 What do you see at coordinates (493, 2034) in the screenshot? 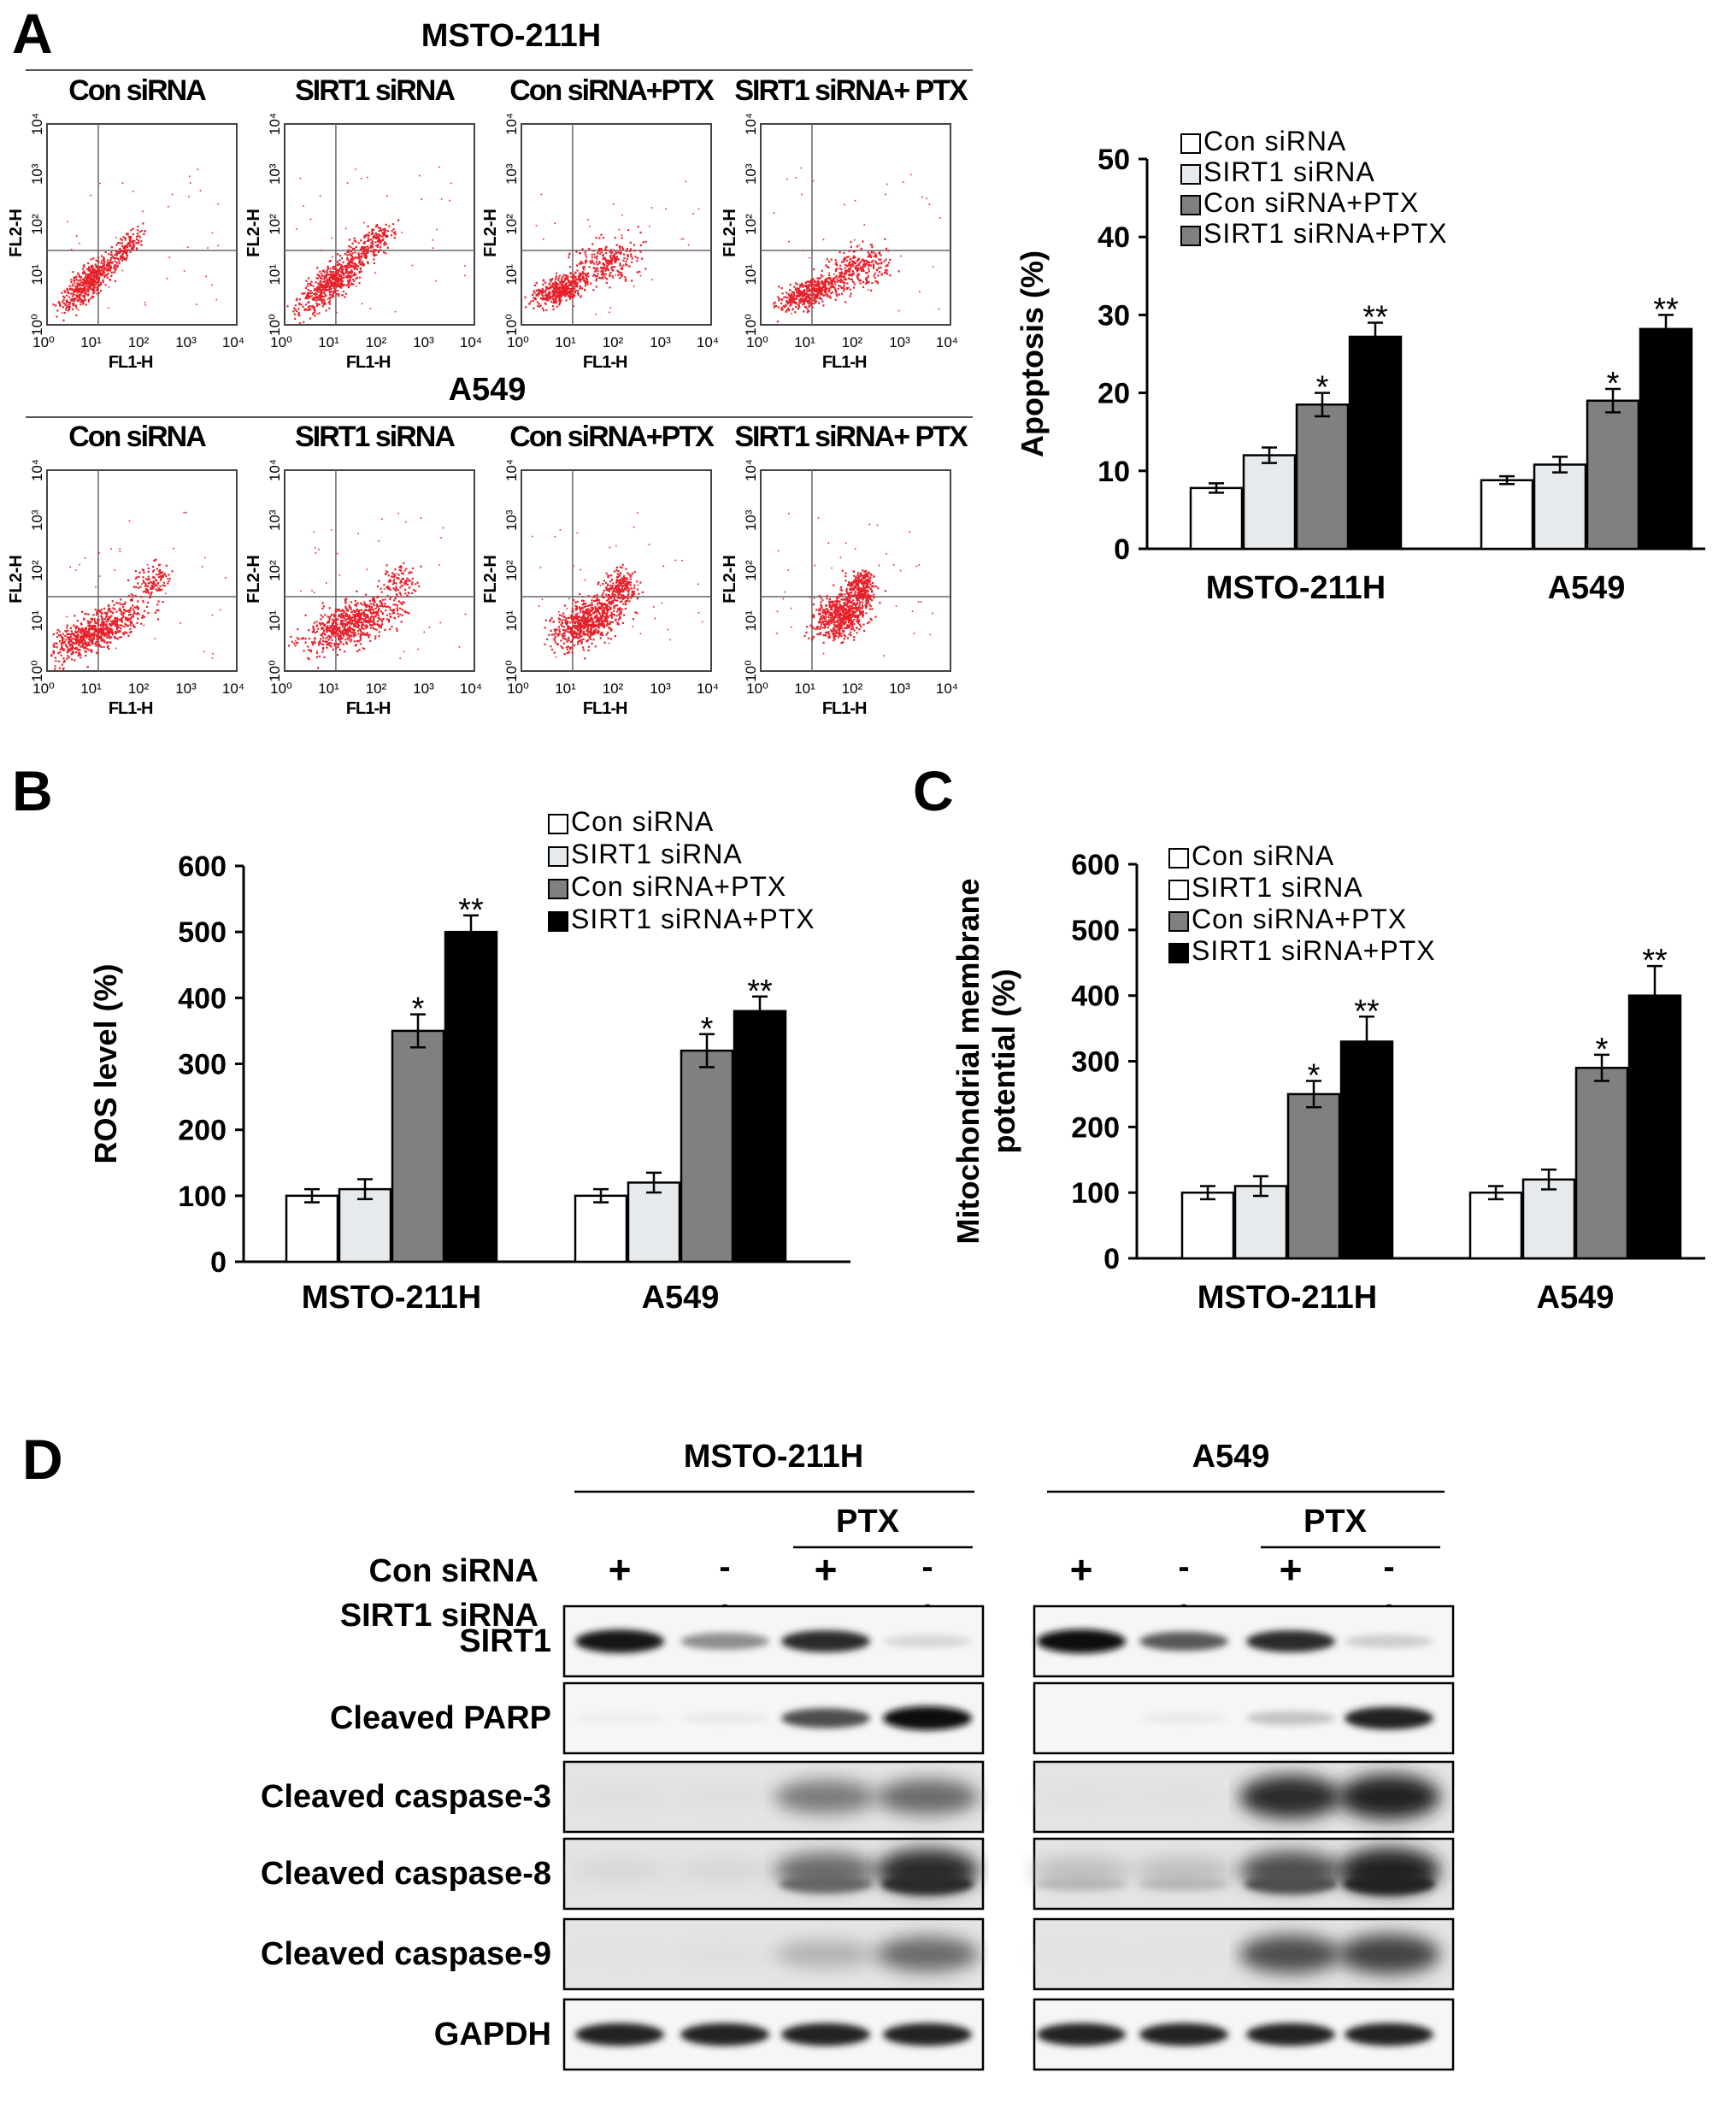
I see `protein-label: GAPDH` at bounding box center [493, 2034].